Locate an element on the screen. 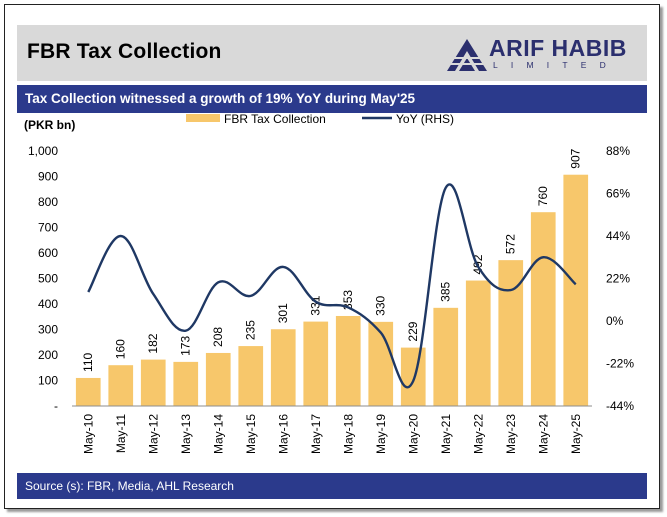 This screenshot has width=667, height=517. bar-data-label: 572 is located at coordinates (511, 244).